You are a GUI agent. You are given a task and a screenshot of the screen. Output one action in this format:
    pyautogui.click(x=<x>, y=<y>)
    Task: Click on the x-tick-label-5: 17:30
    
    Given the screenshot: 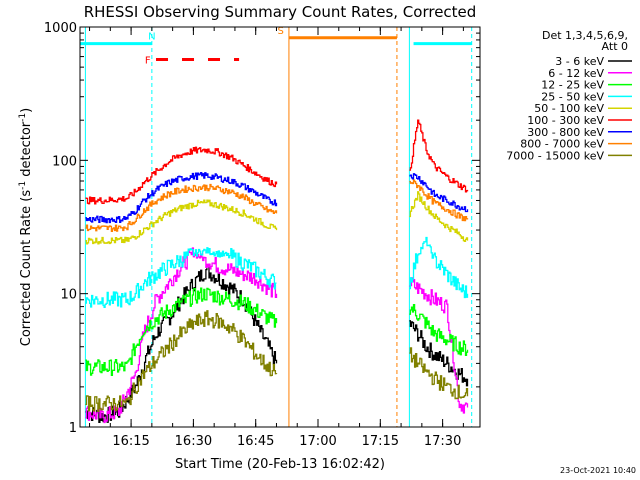 What is the action you would take?
    pyautogui.click(x=442, y=441)
    